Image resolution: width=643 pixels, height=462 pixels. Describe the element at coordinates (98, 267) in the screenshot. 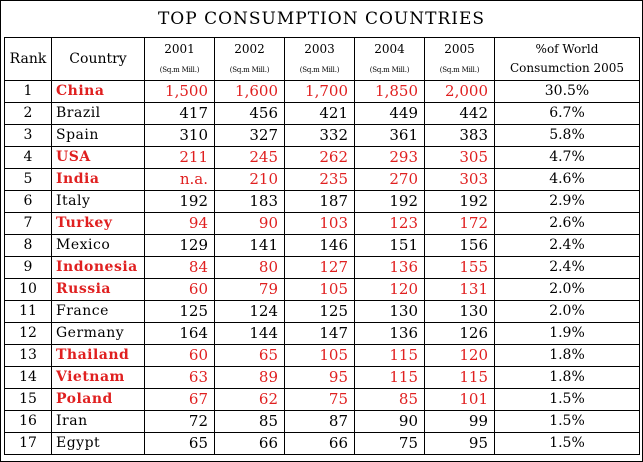

I see `country-cell: Indonesia` at that location.